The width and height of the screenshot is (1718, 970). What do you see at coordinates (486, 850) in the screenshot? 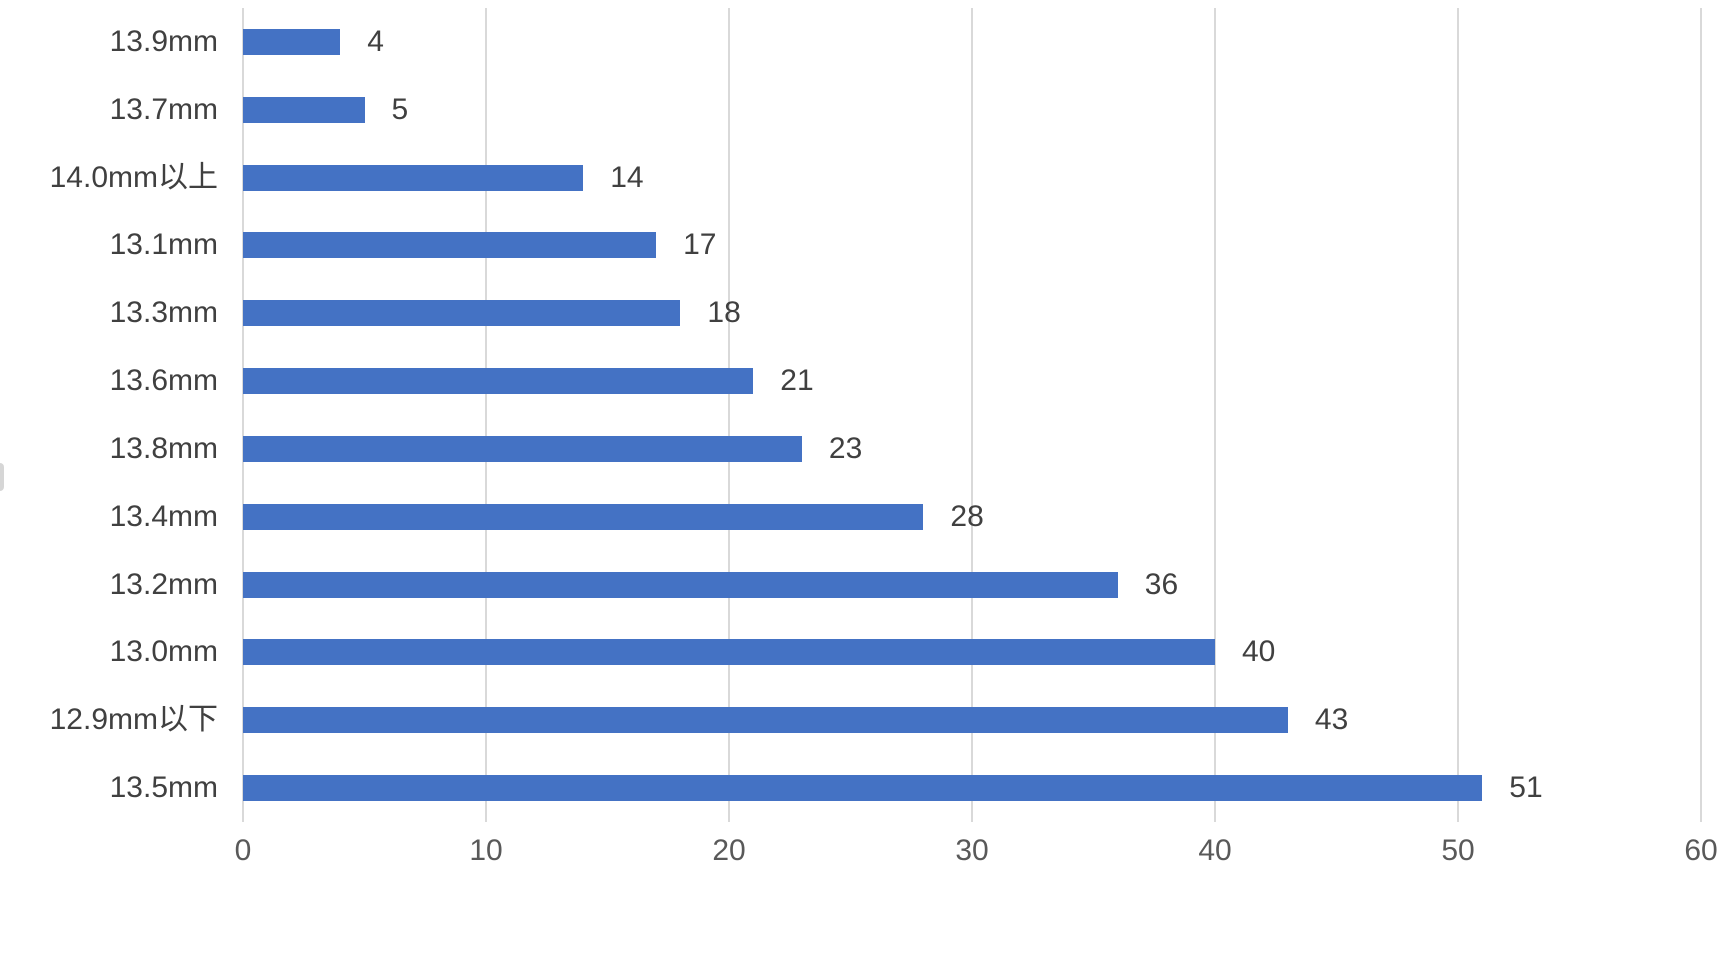
I see `x-tick-label: 10` at bounding box center [486, 850].